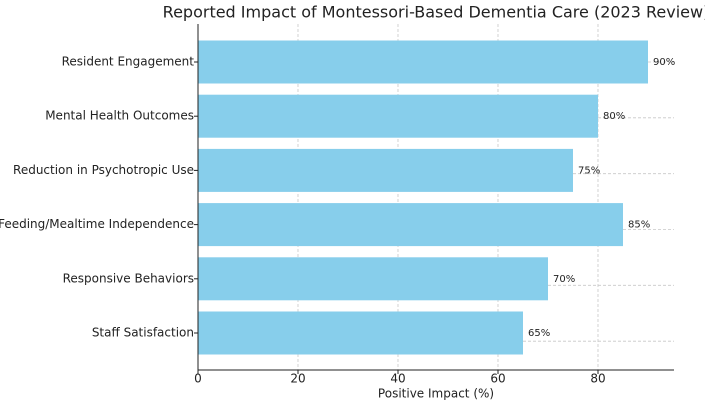  I want to click on x-tick-label: 0, so click(198, 379).